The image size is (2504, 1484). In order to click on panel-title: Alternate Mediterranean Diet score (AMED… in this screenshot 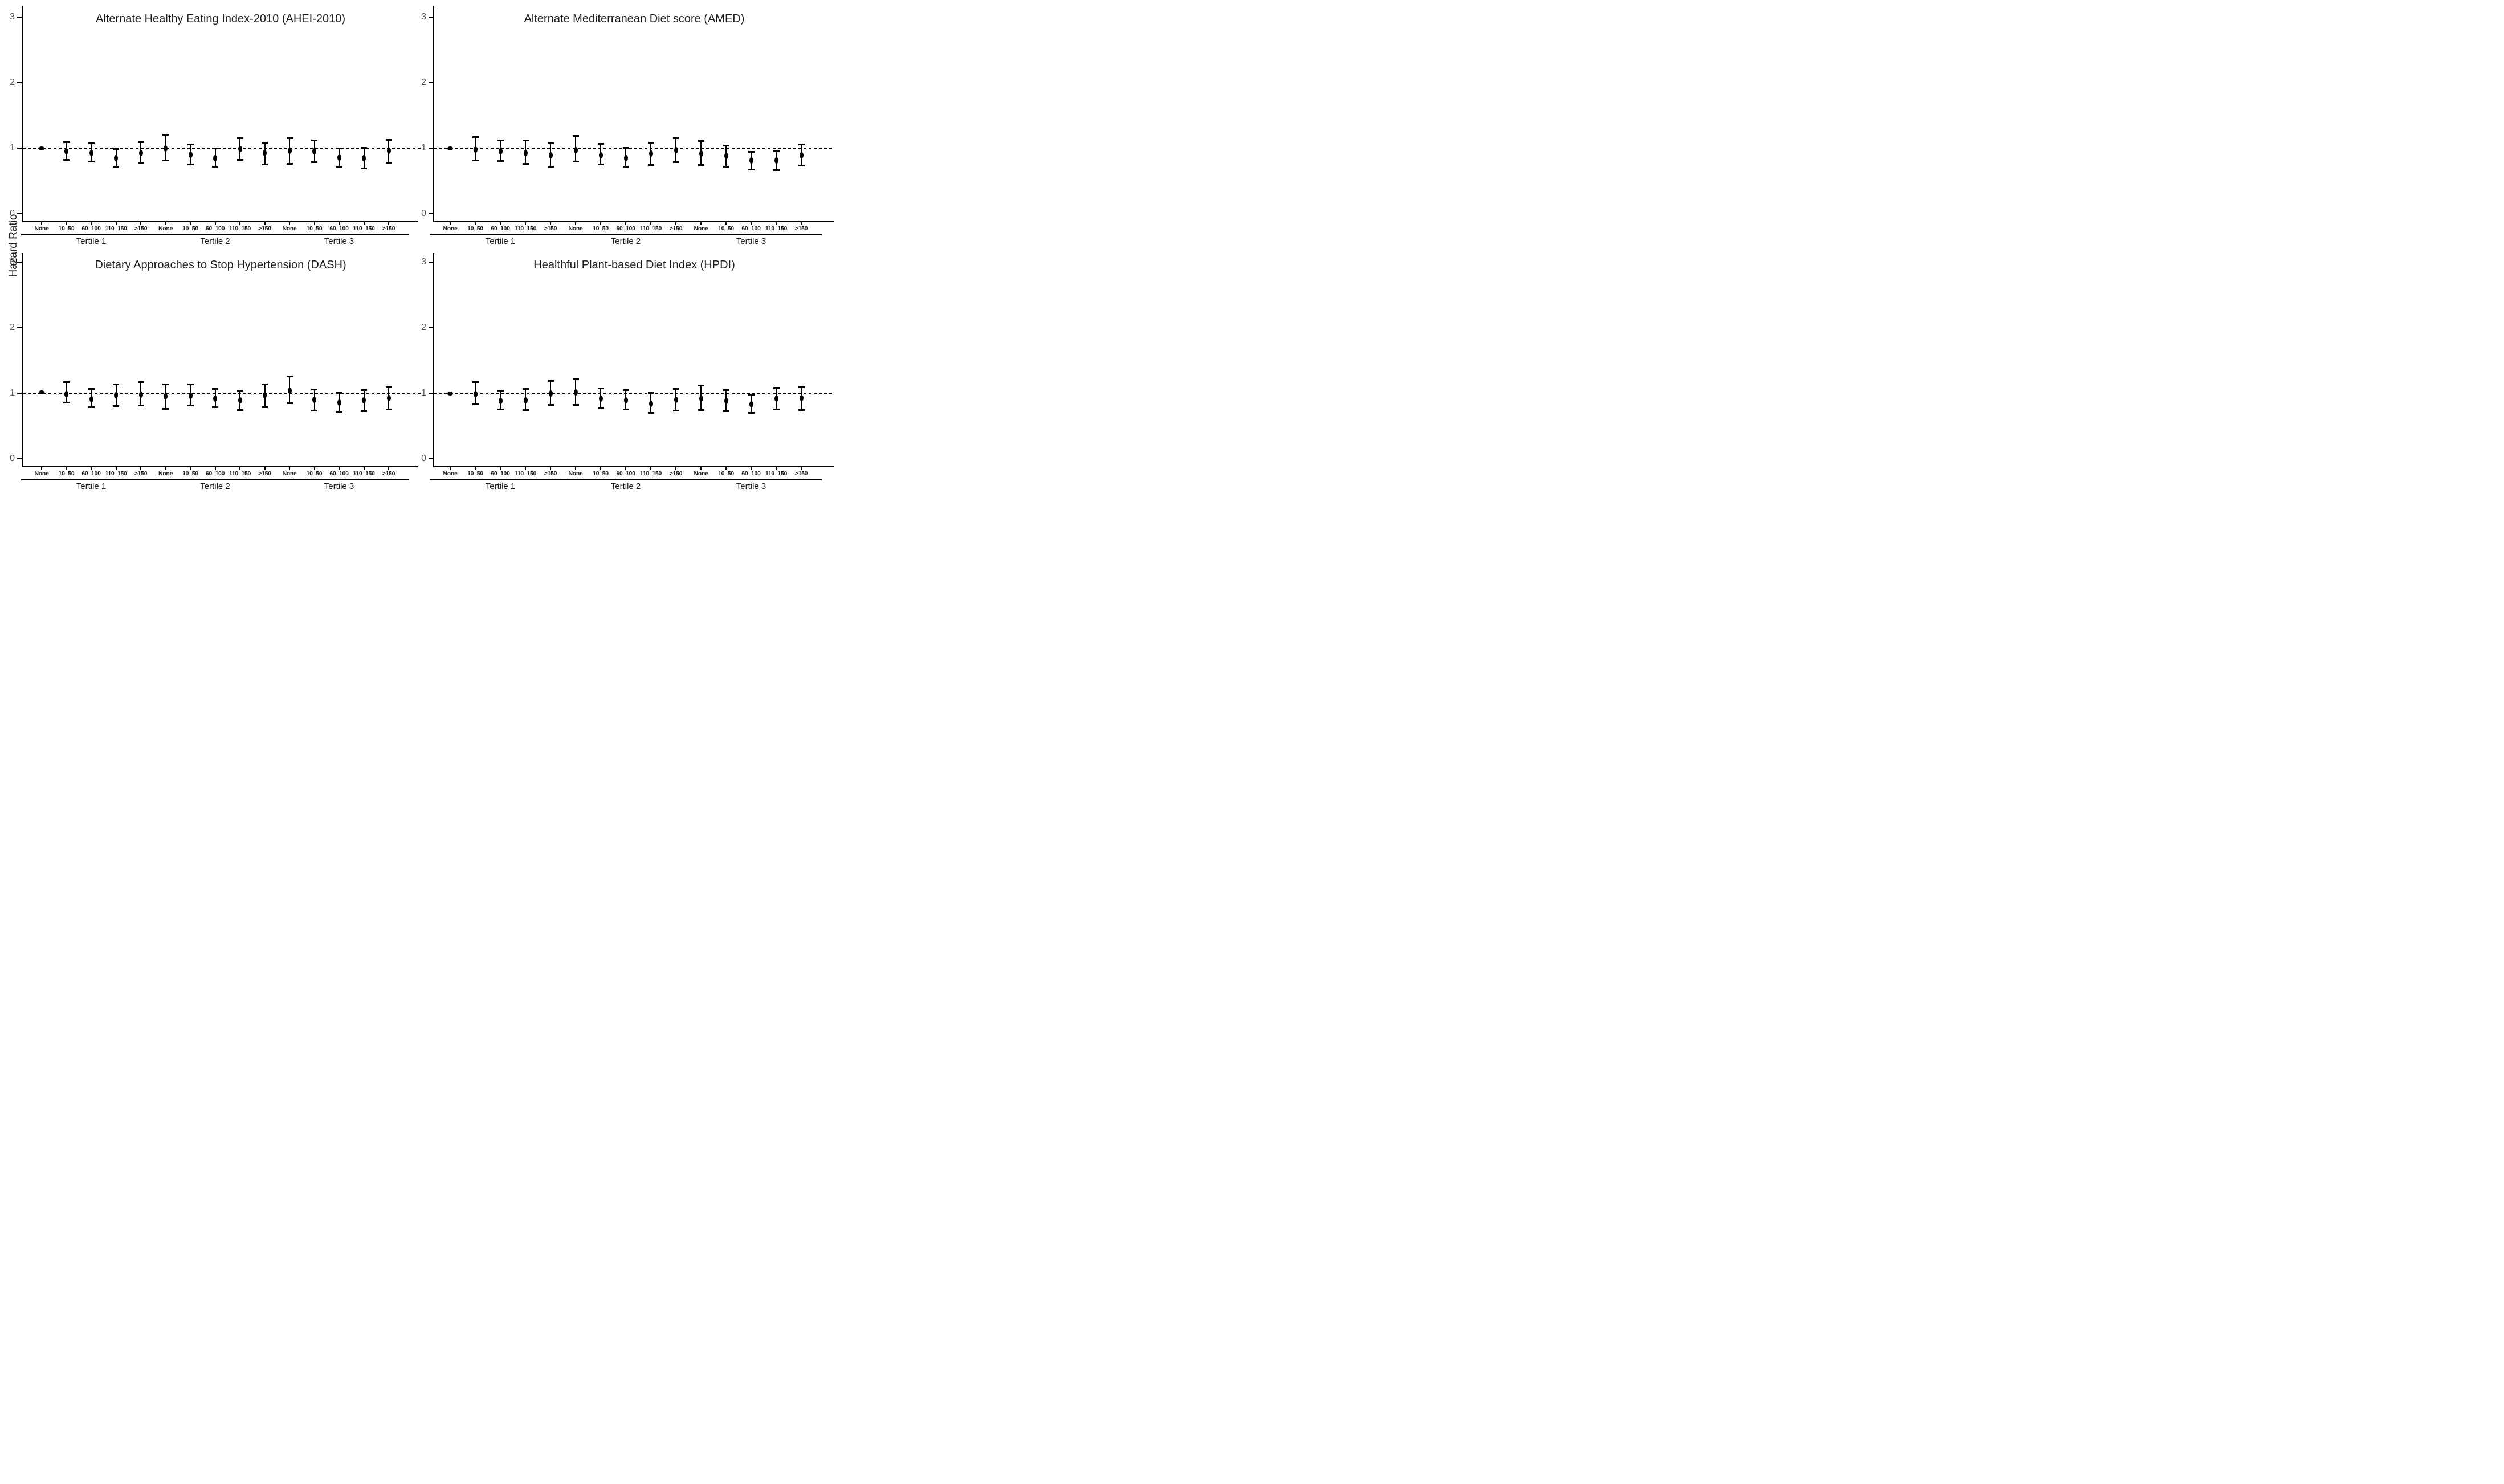, I will do `click(634, 19)`.